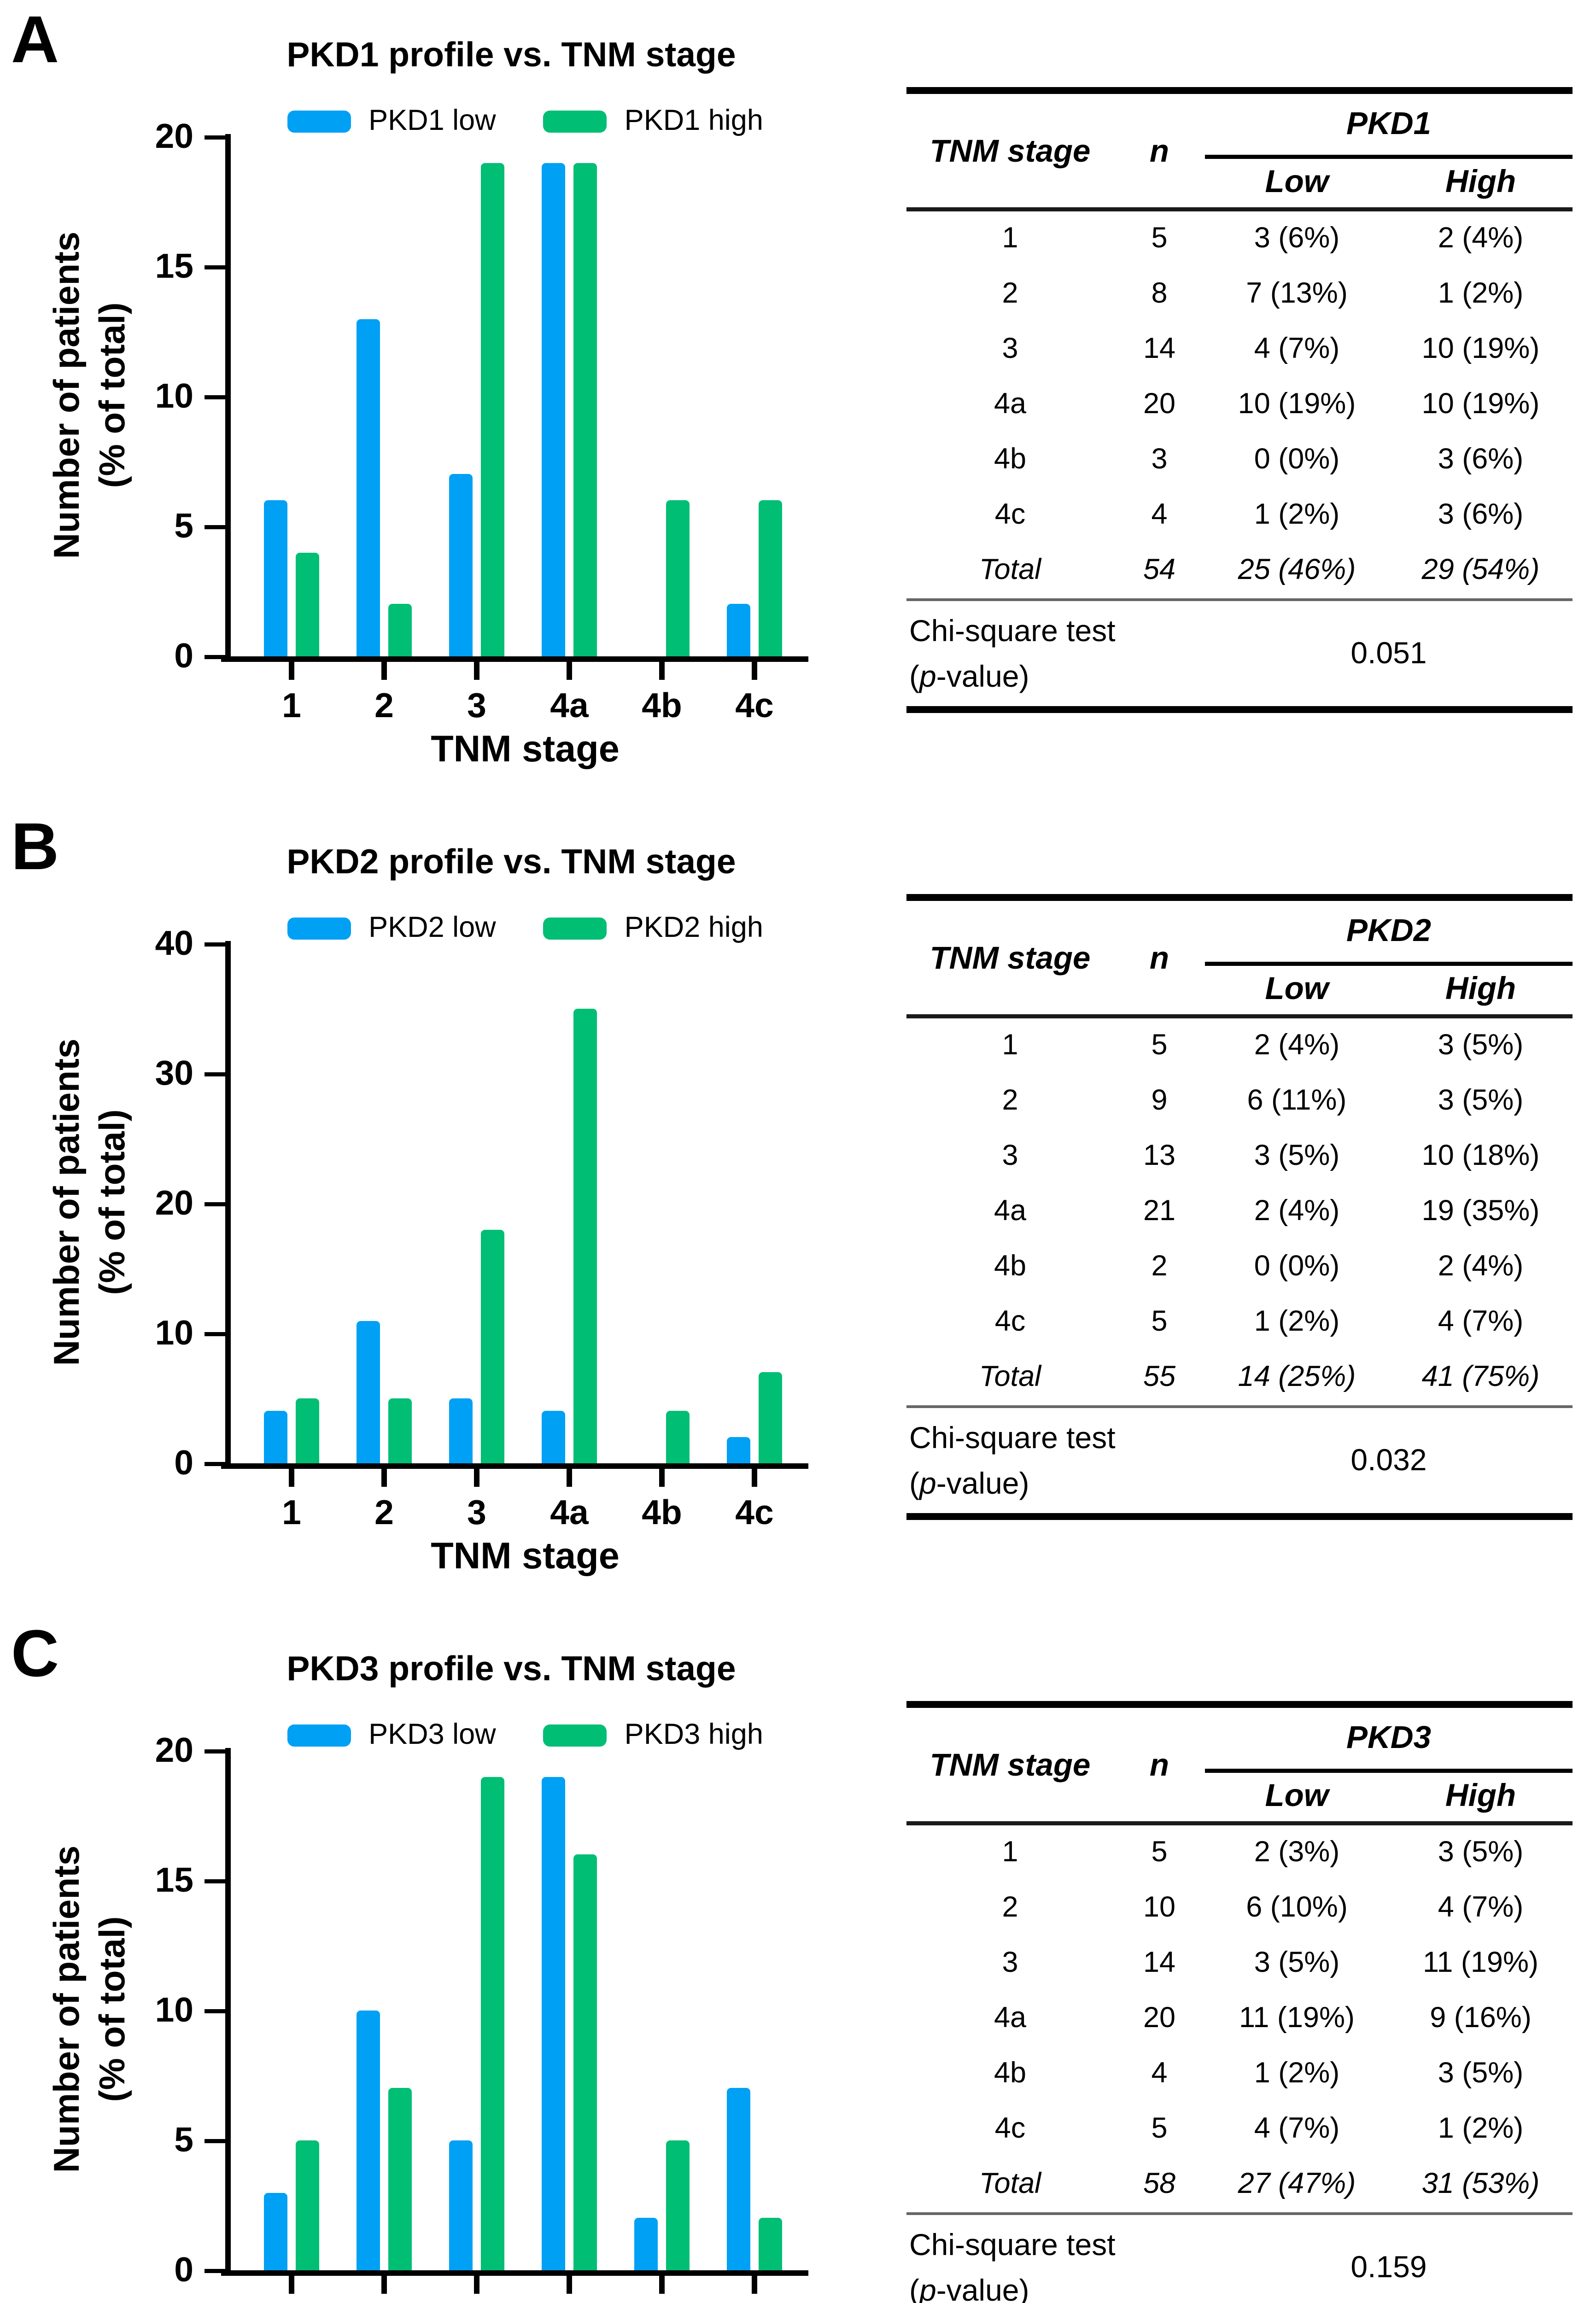 This screenshot has height=2303, width=1596. Describe the element at coordinates (1481, 2129) in the screenshot. I see `cell-high: 1 (2%)` at that location.